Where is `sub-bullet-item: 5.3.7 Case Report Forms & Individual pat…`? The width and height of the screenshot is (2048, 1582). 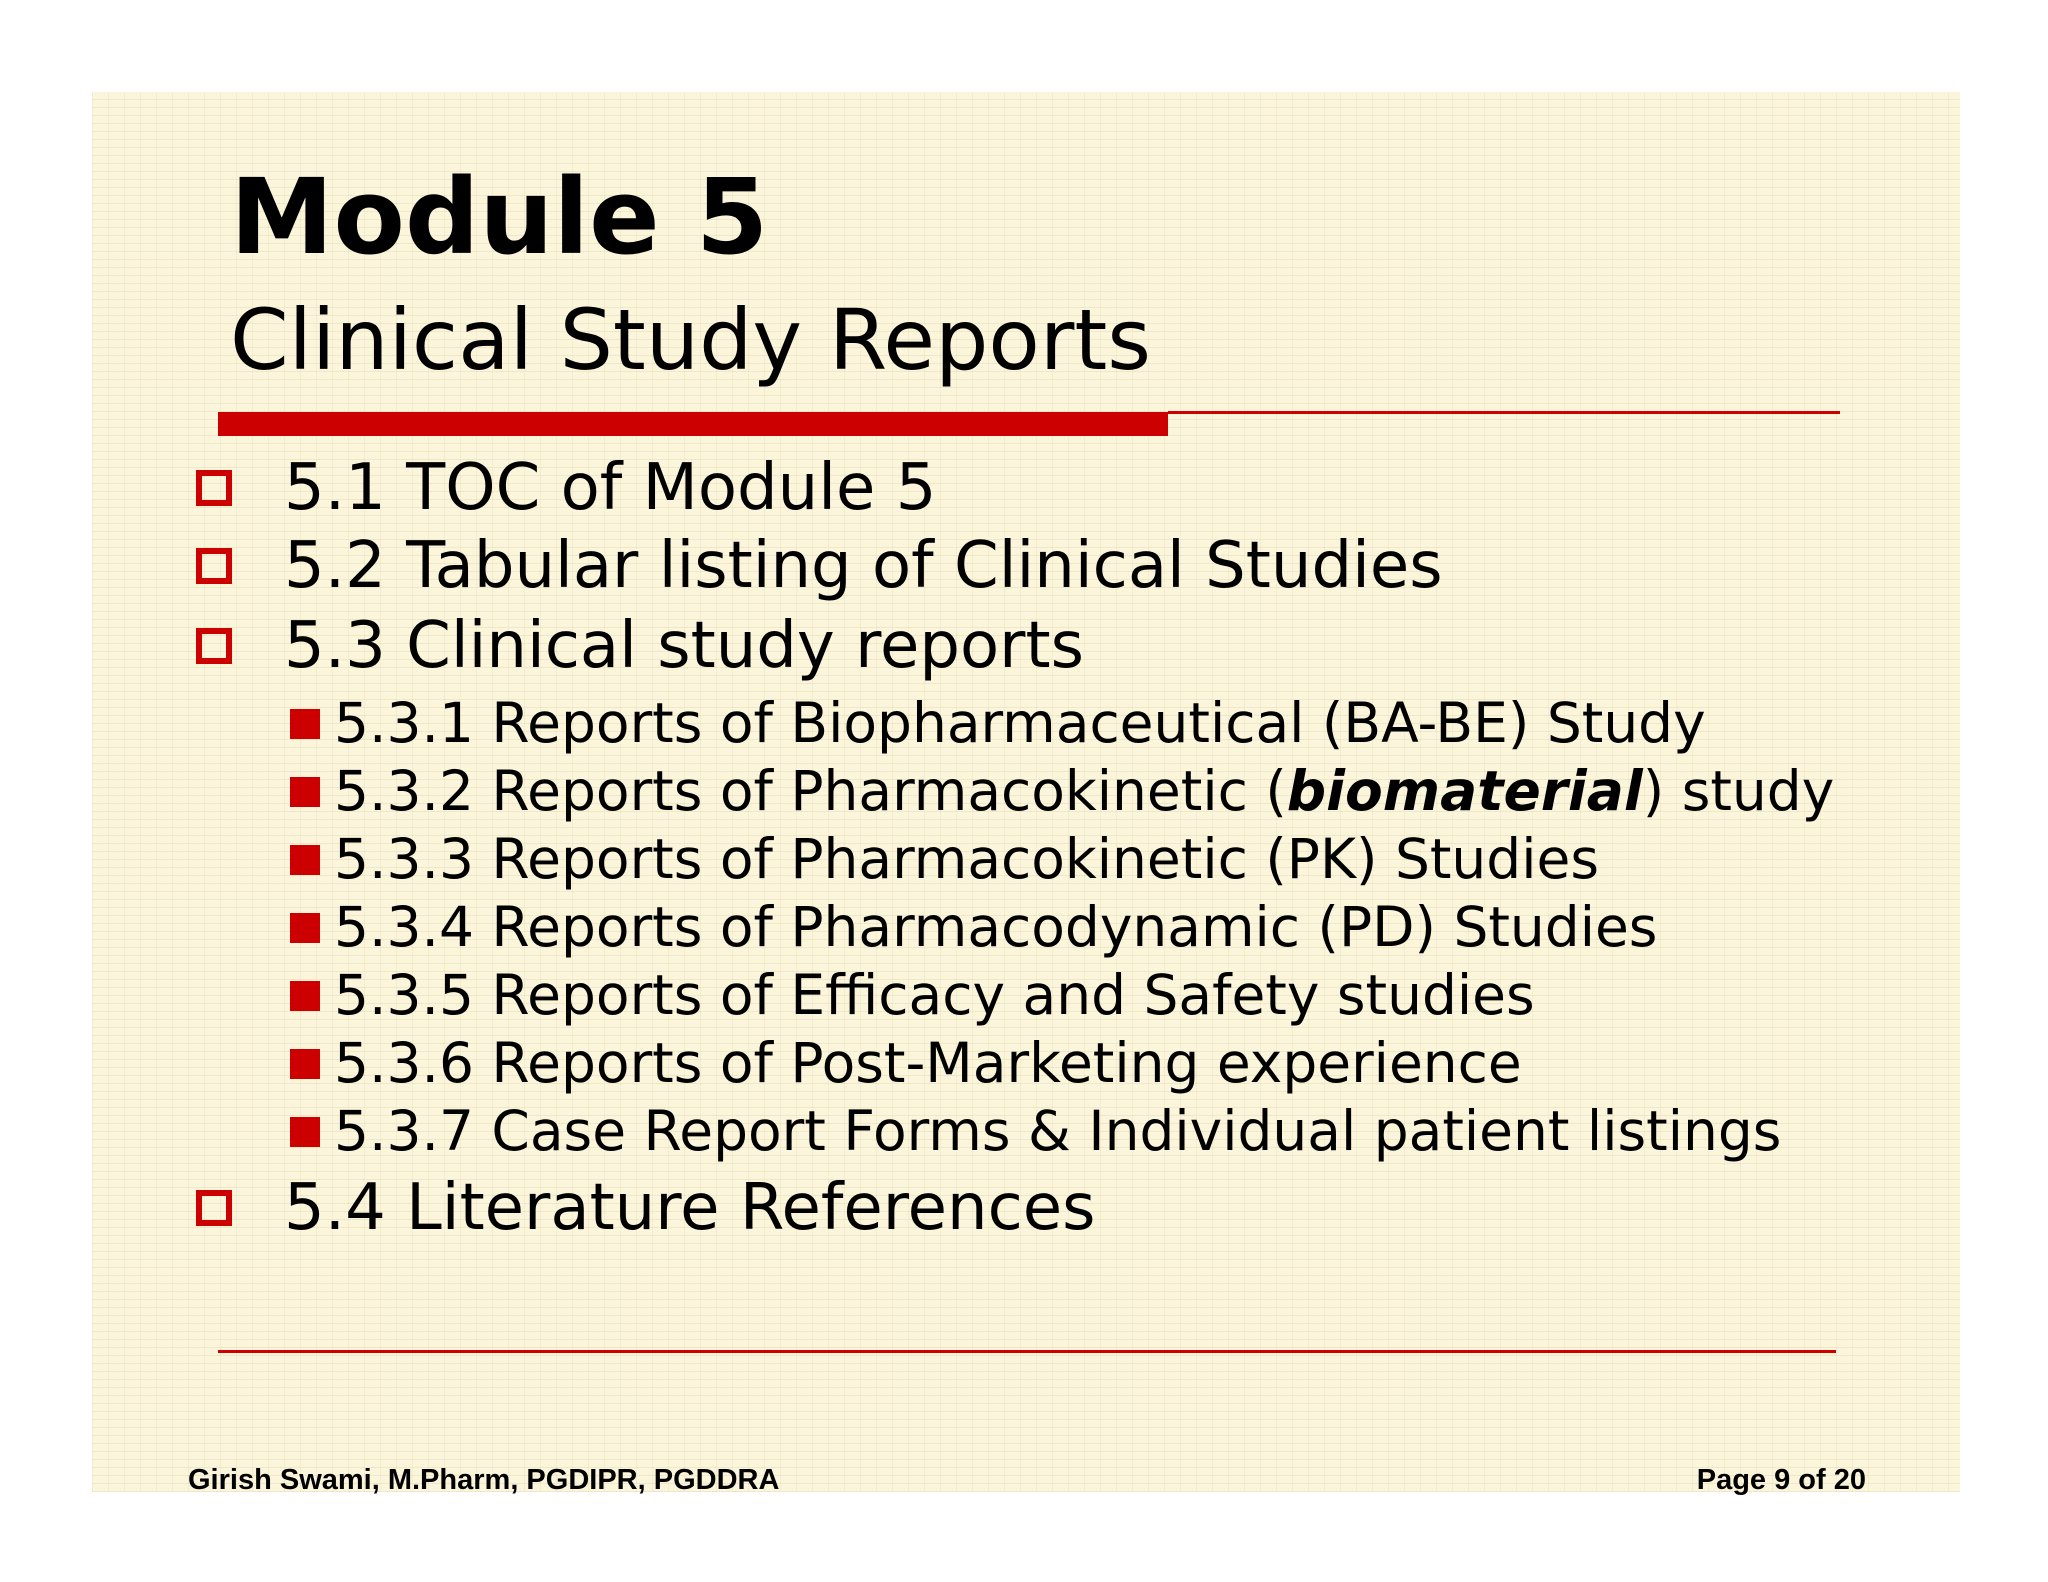
sub-bullet-item: 5.3.7 Case Report Forms & Individual pat… is located at coordinates (1035, 1131).